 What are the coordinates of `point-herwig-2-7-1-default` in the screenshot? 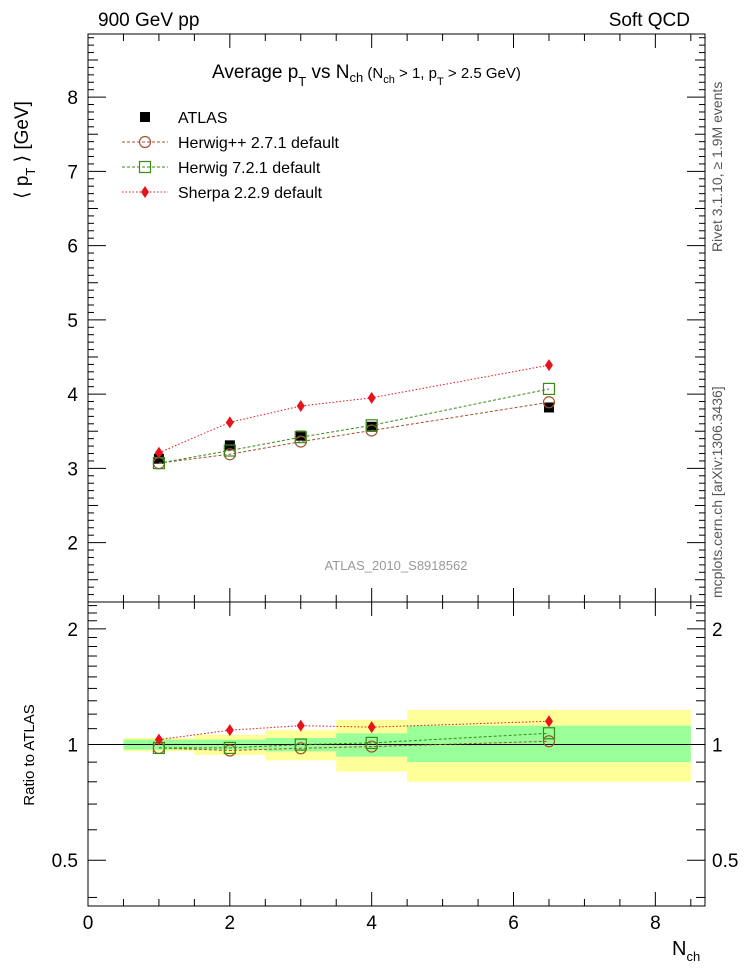 It's located at (549, 402).